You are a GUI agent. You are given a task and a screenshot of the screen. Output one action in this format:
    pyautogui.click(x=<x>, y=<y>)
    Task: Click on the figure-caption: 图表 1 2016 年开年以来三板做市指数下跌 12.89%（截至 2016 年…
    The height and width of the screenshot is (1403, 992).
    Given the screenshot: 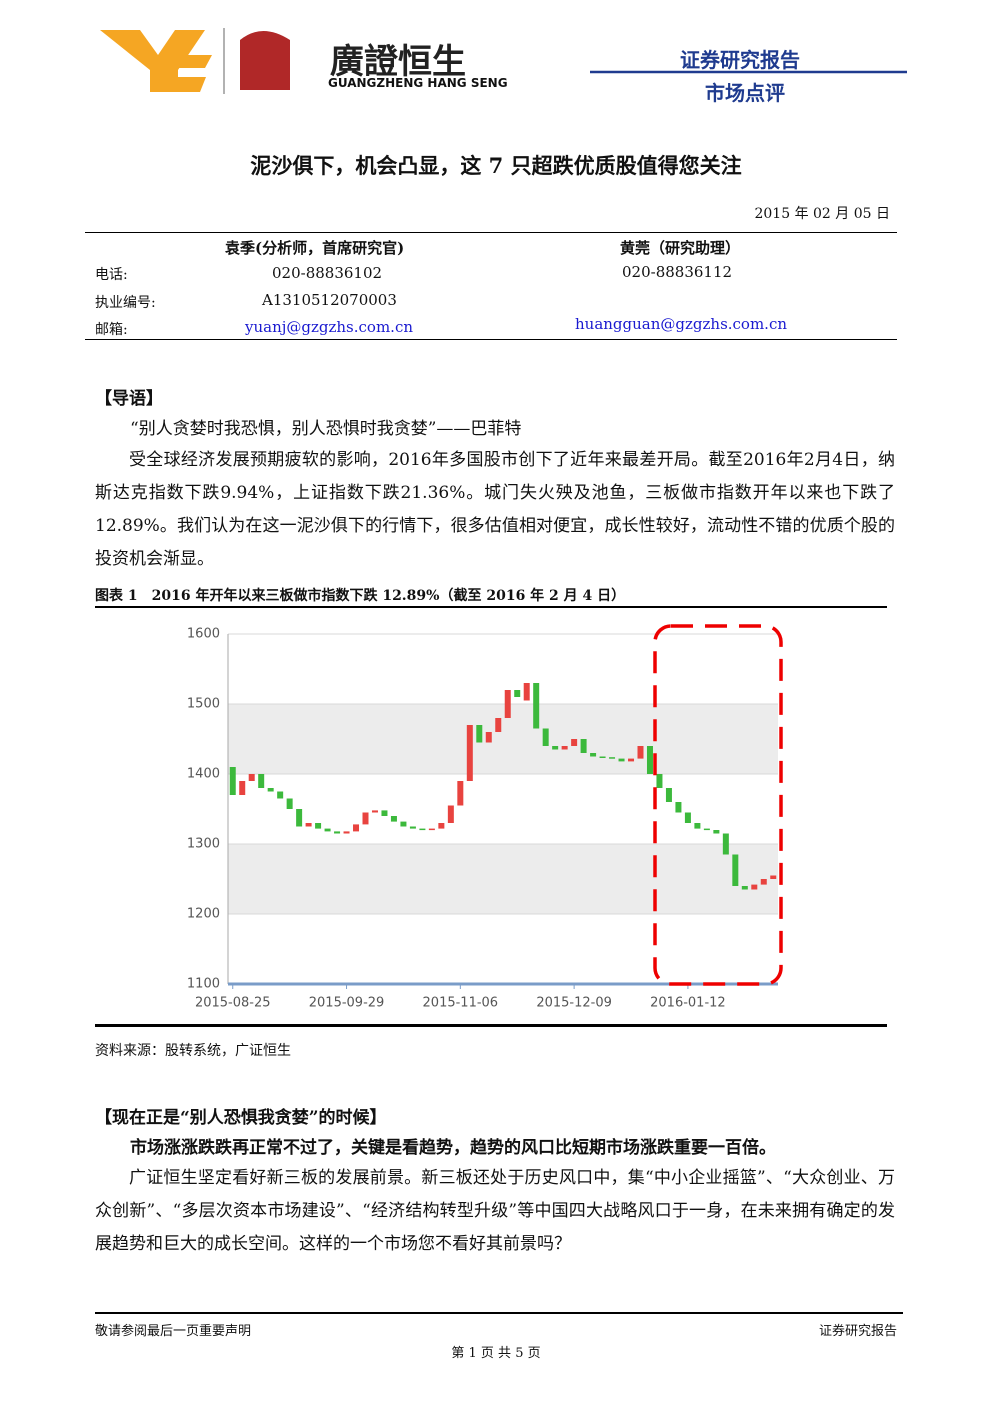 What is the action you would take?
    pyautogui.click(x=360, y=596)
    